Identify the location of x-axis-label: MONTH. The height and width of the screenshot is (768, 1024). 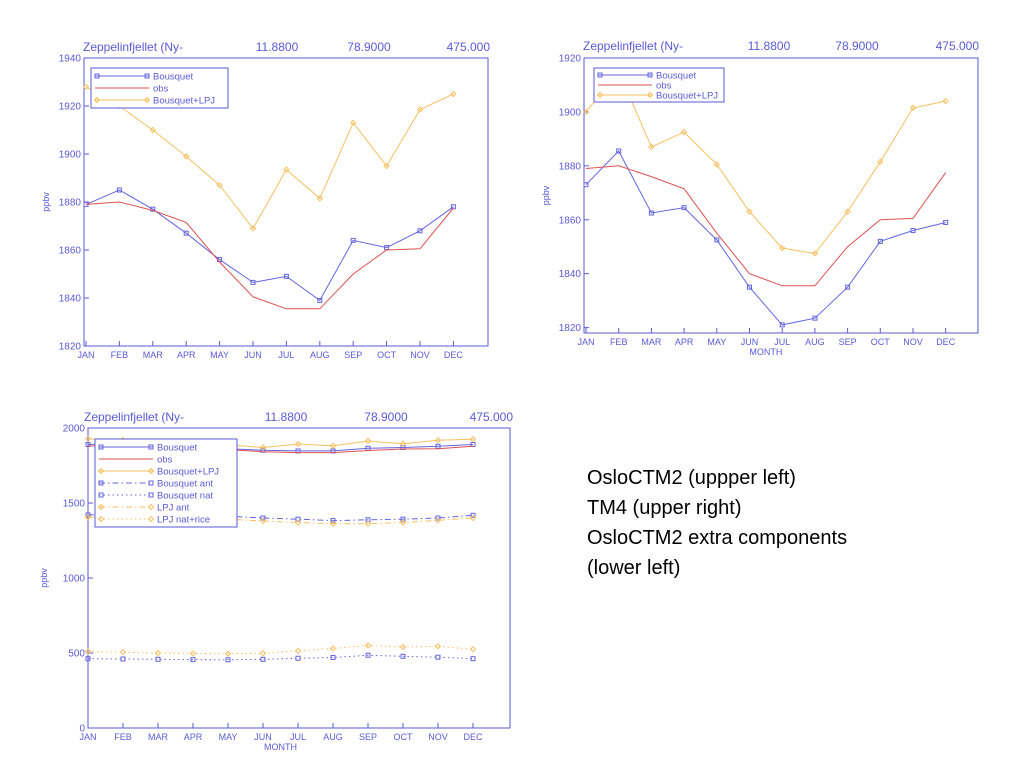
(280, 747).